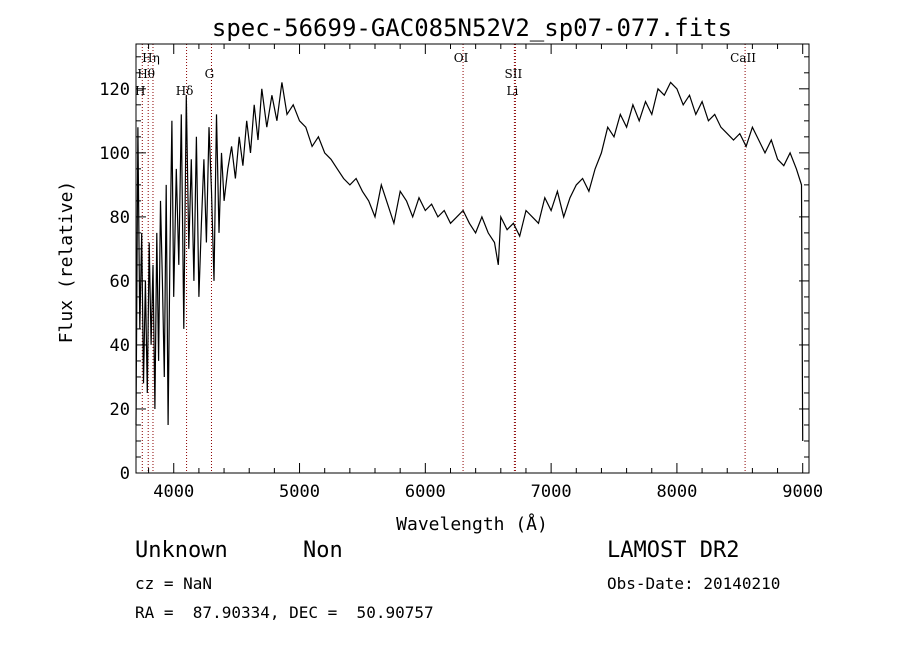 The height and width of the screenshot is (649, 900). What do you see at coordinates (174, 583) in the screenshot?
I see `redshift-text: cz = NaN` at bounding box center [174, 583].